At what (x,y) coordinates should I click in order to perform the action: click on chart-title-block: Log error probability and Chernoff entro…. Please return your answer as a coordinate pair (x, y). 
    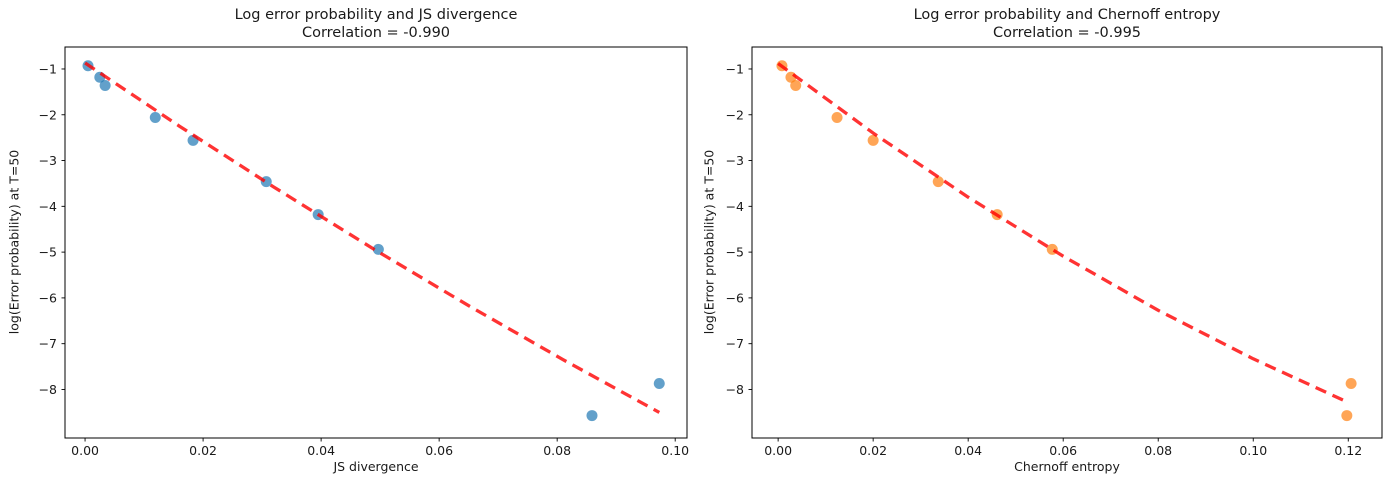
    Looking at the image, I should click on (1067, 24).